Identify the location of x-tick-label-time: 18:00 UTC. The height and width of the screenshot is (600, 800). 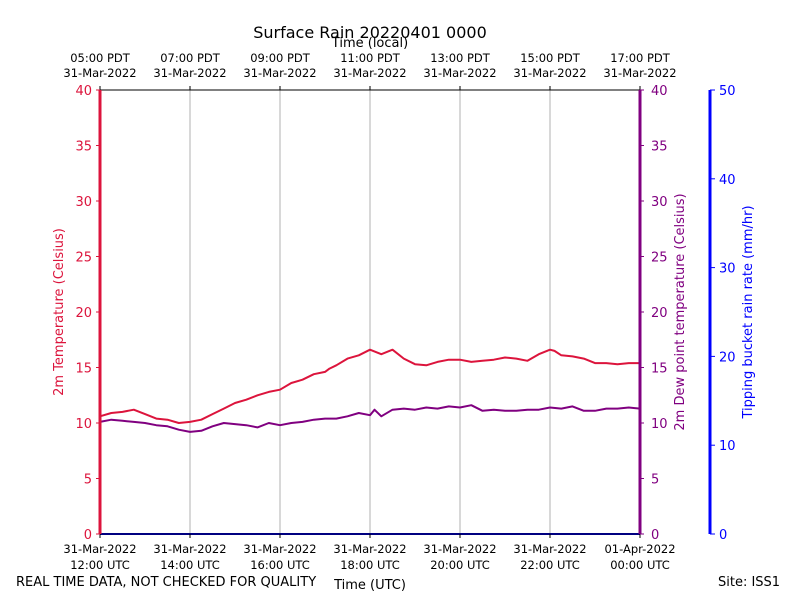
(370, 565).